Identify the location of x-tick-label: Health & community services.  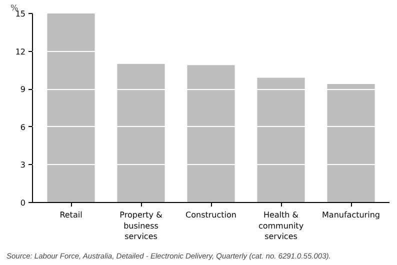
(281, 226).